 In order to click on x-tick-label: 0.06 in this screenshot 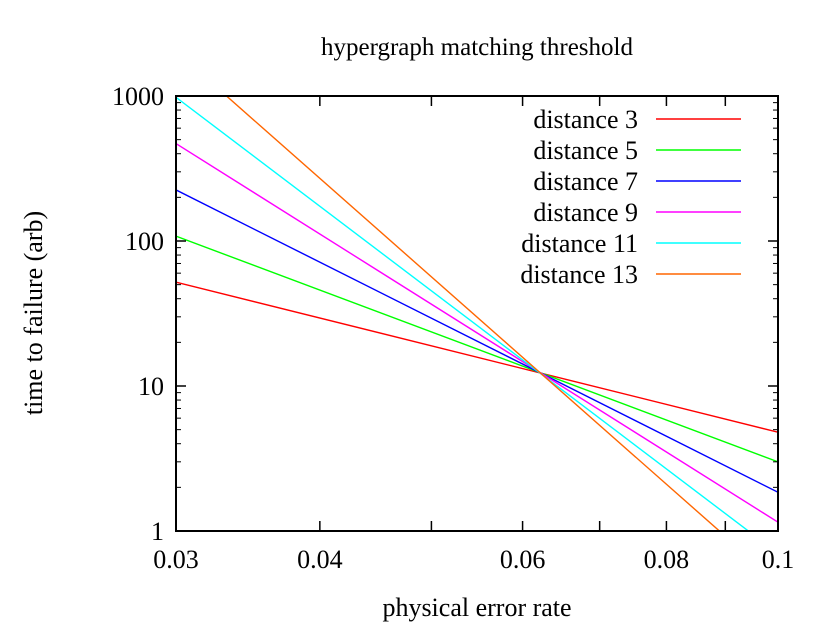, I will do `click(523, 559)`.